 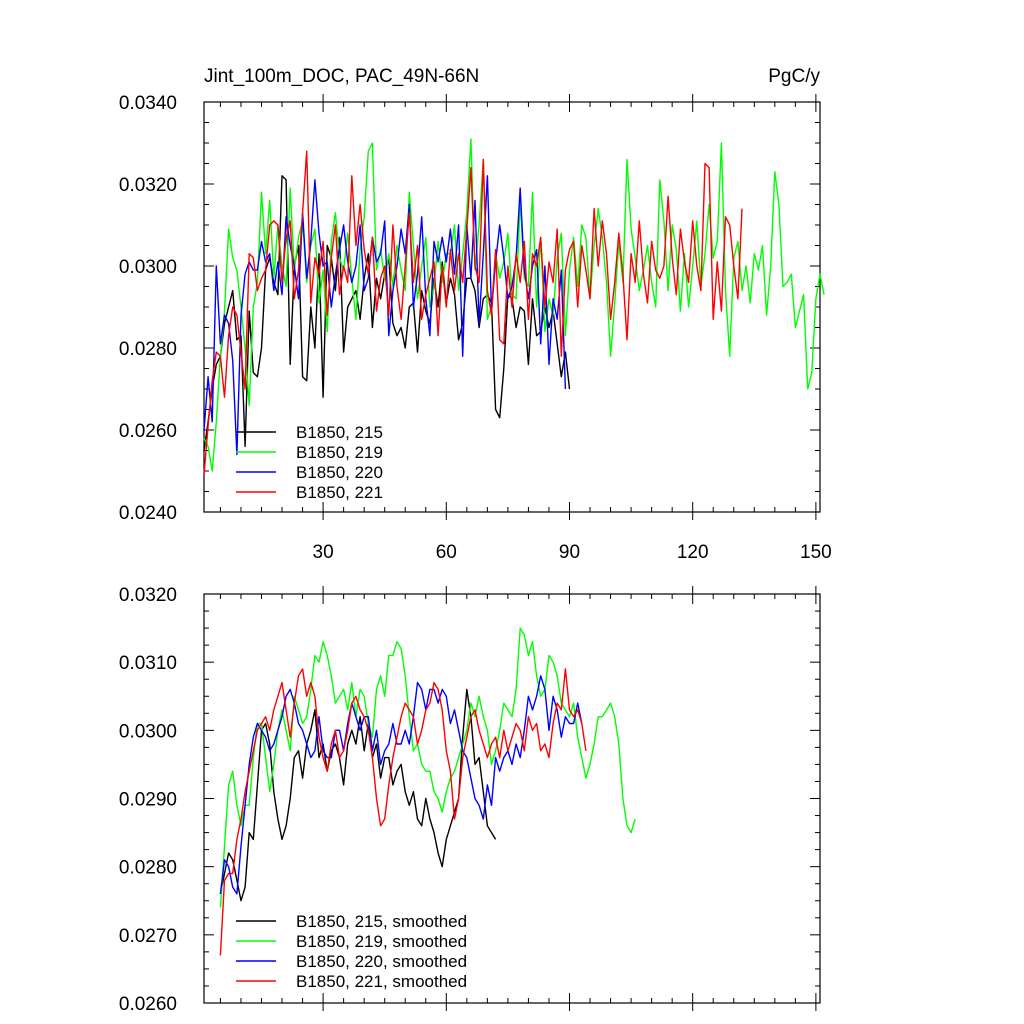 I want to click on y-tick-label: 0.0240, so click(x=148, y=513).